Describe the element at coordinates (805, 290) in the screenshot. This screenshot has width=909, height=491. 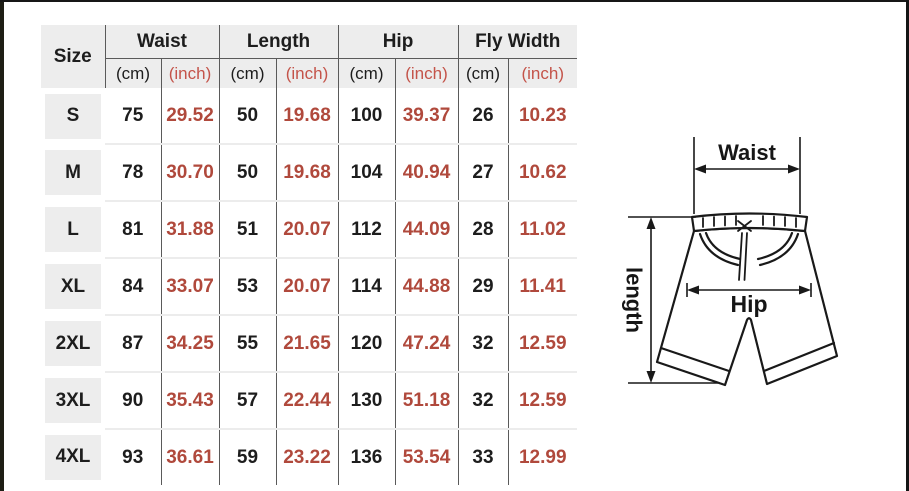
I see `hip-arrowhead-right` at that location.